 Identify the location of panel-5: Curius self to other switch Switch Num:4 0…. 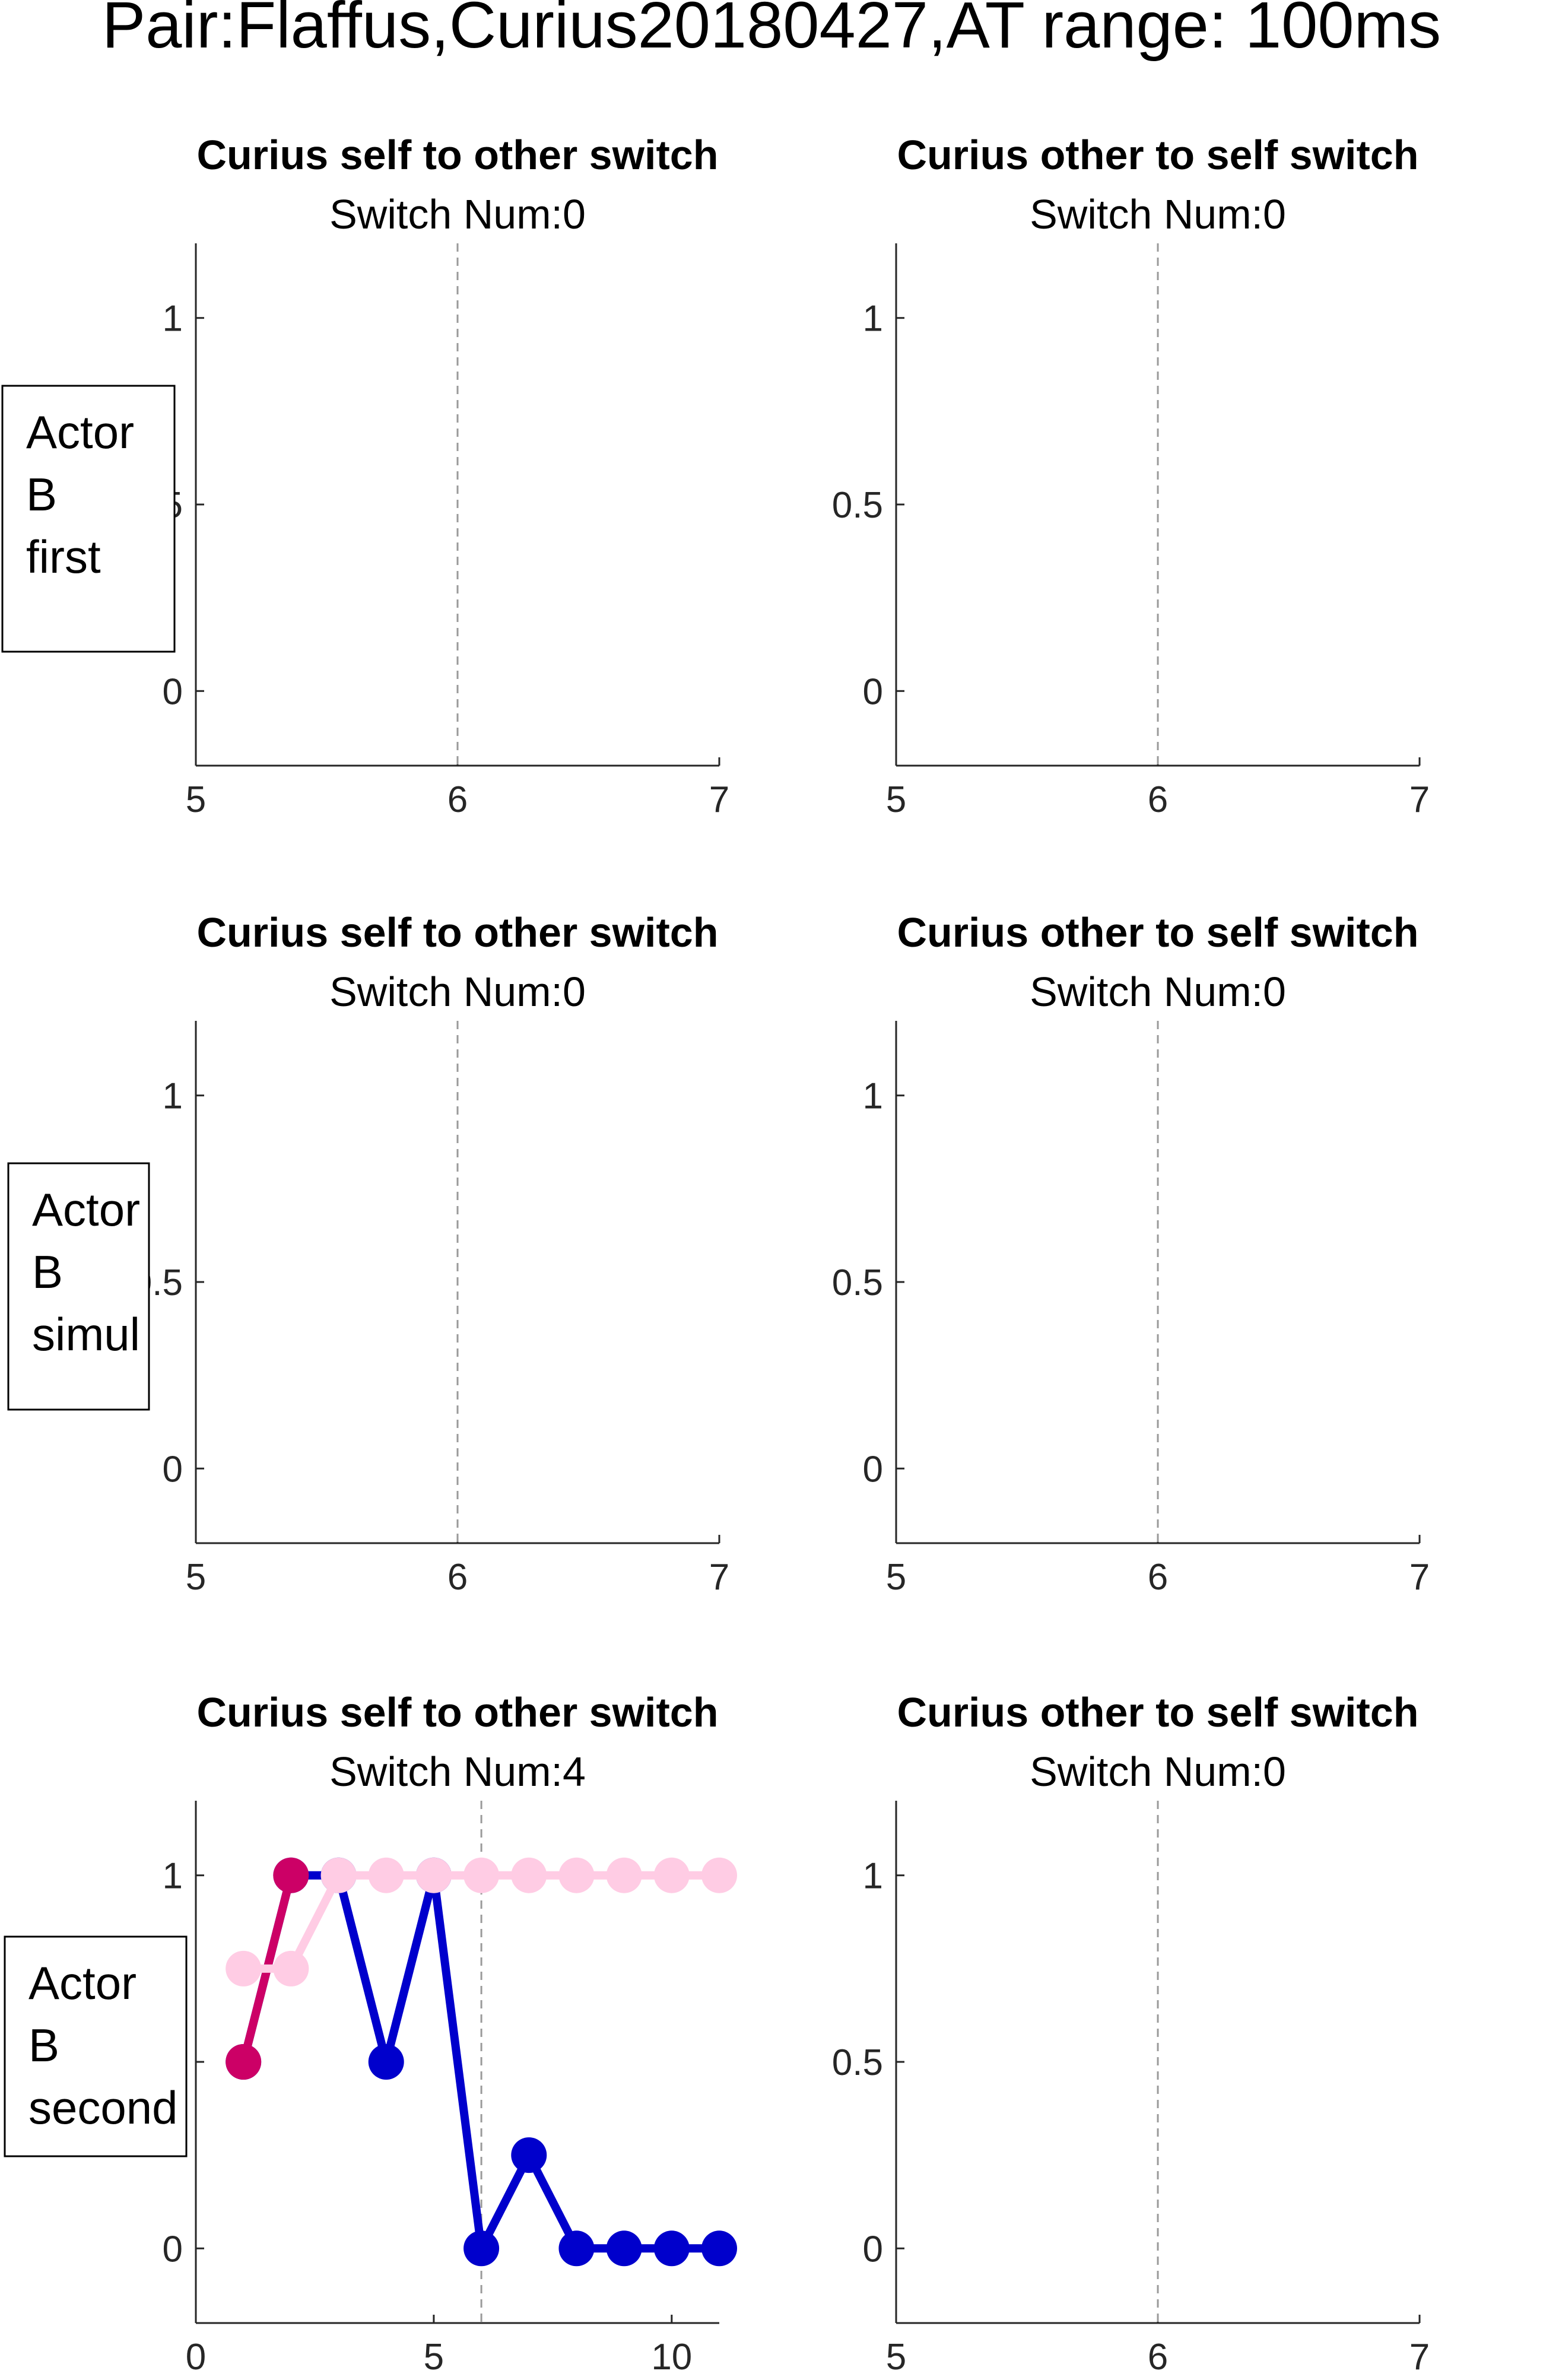
(434, 2033).